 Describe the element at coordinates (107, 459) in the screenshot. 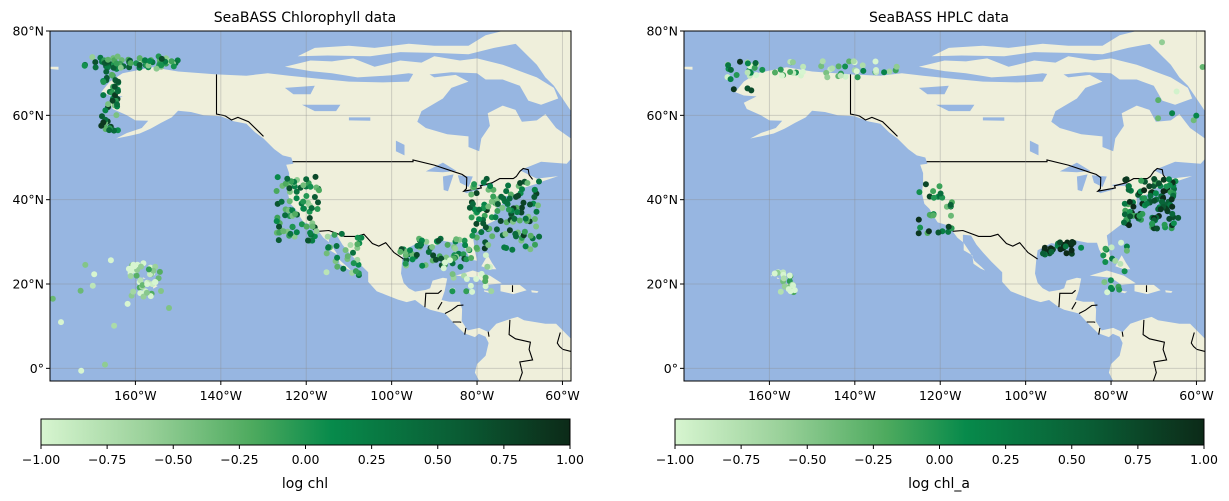

I see `colorbar-tick-label: −0.75` at that location.